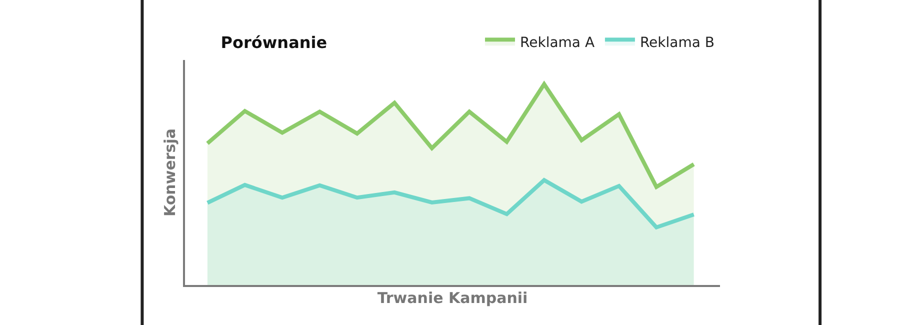 Image resolution: width=920 pixels, height=325 pixels. I want to click on x-axis-title: Trwanie Kampanii, so click(452, 297).